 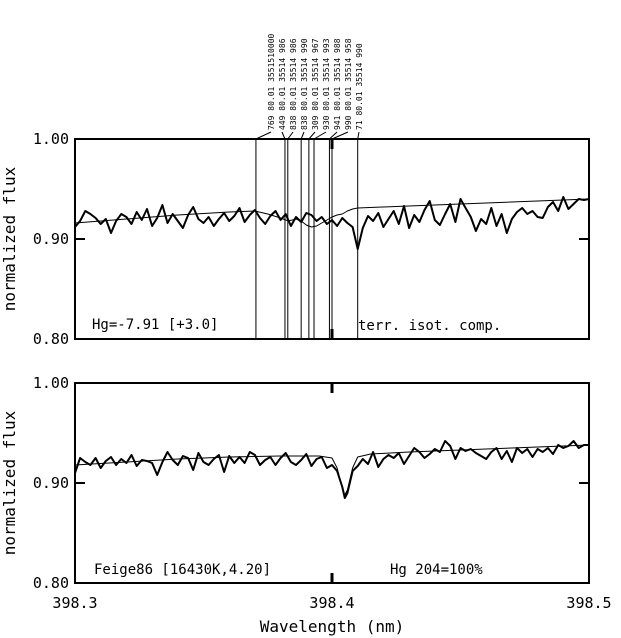 I want to click on bottom-series-group, so click(x=332, y=469).